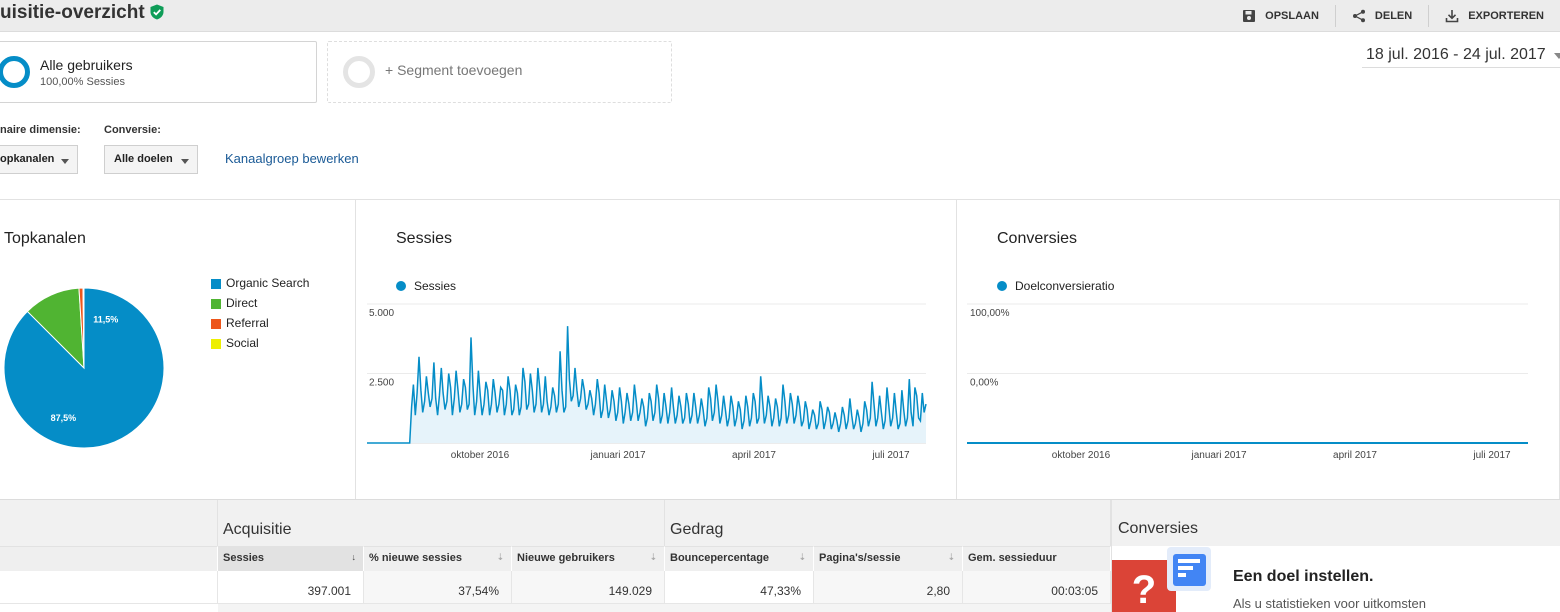  Describe the element at coordinates (109, 587) in the screenshot. I see `totals-label-cell` at that location.